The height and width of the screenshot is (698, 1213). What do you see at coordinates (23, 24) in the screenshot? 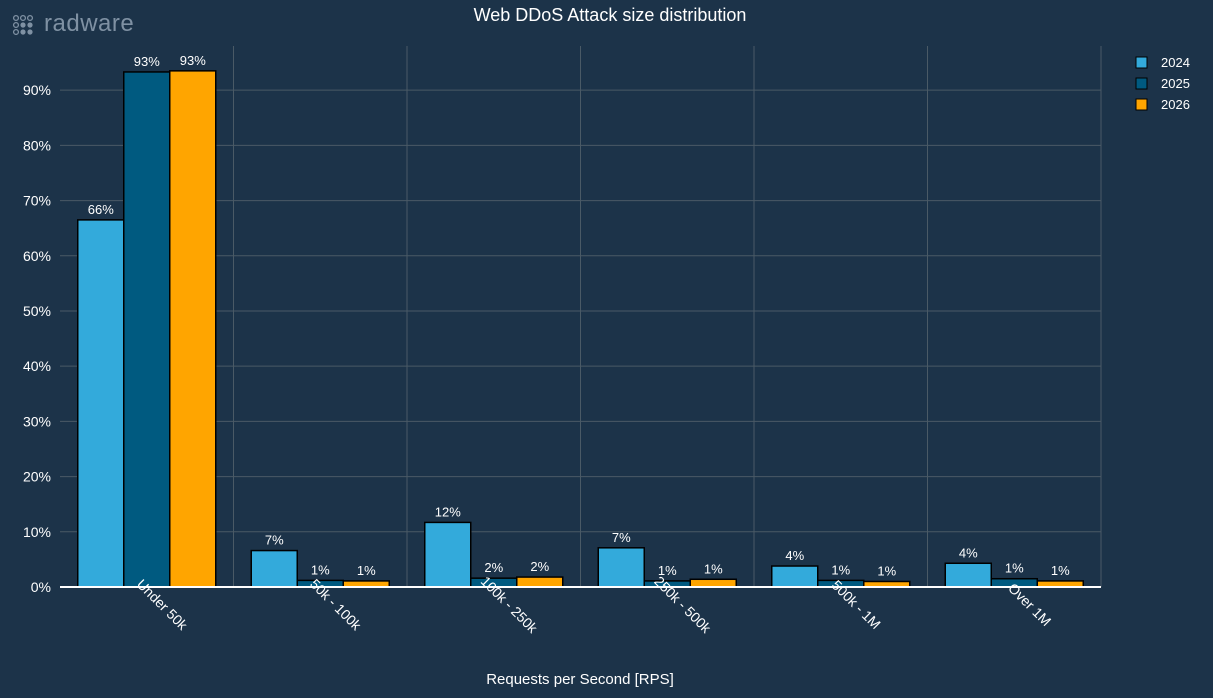
I see `dot-grid-icon` at bounding box center [23, 24].